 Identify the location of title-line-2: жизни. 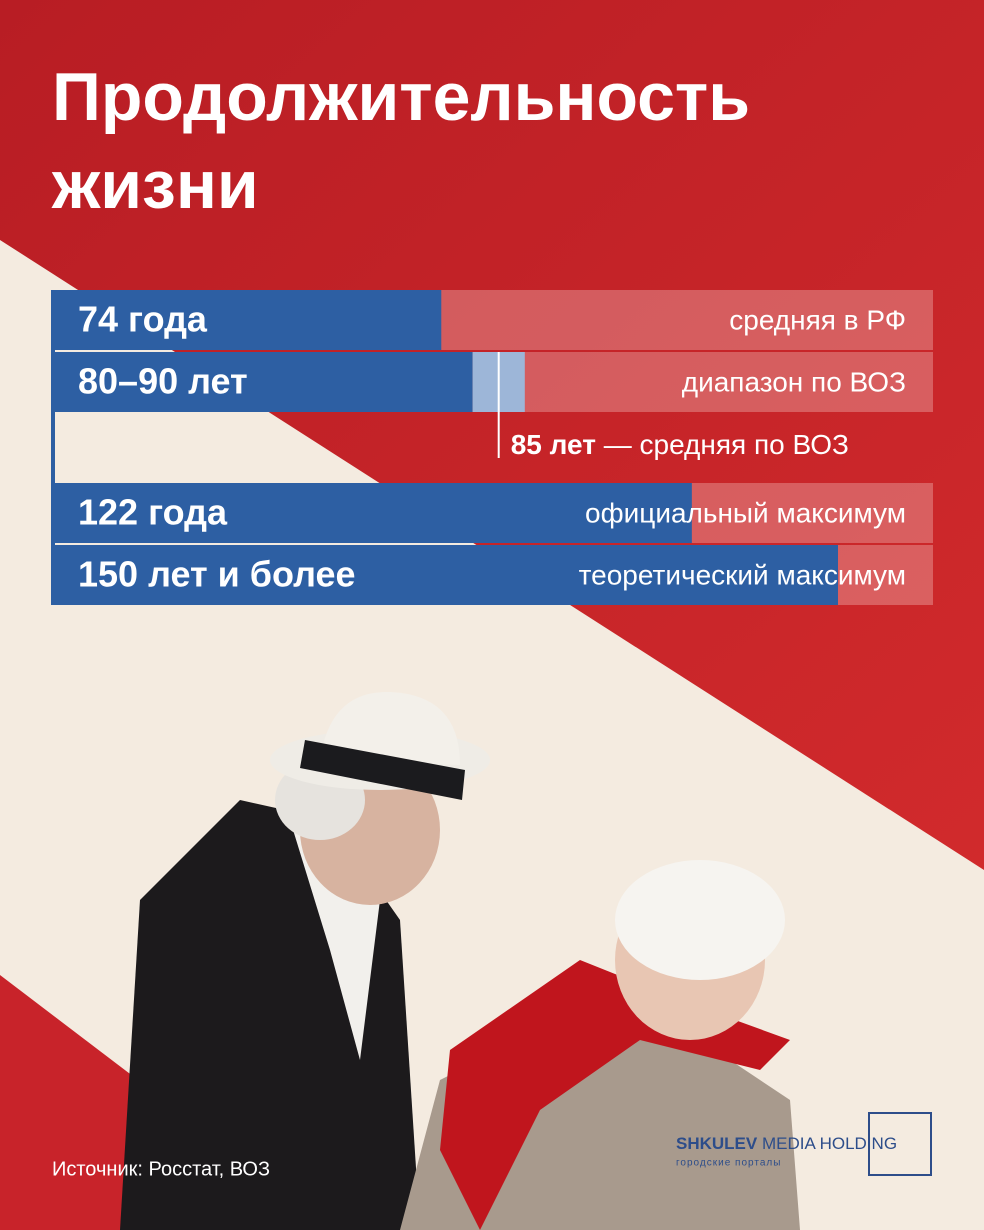
(155, 185).